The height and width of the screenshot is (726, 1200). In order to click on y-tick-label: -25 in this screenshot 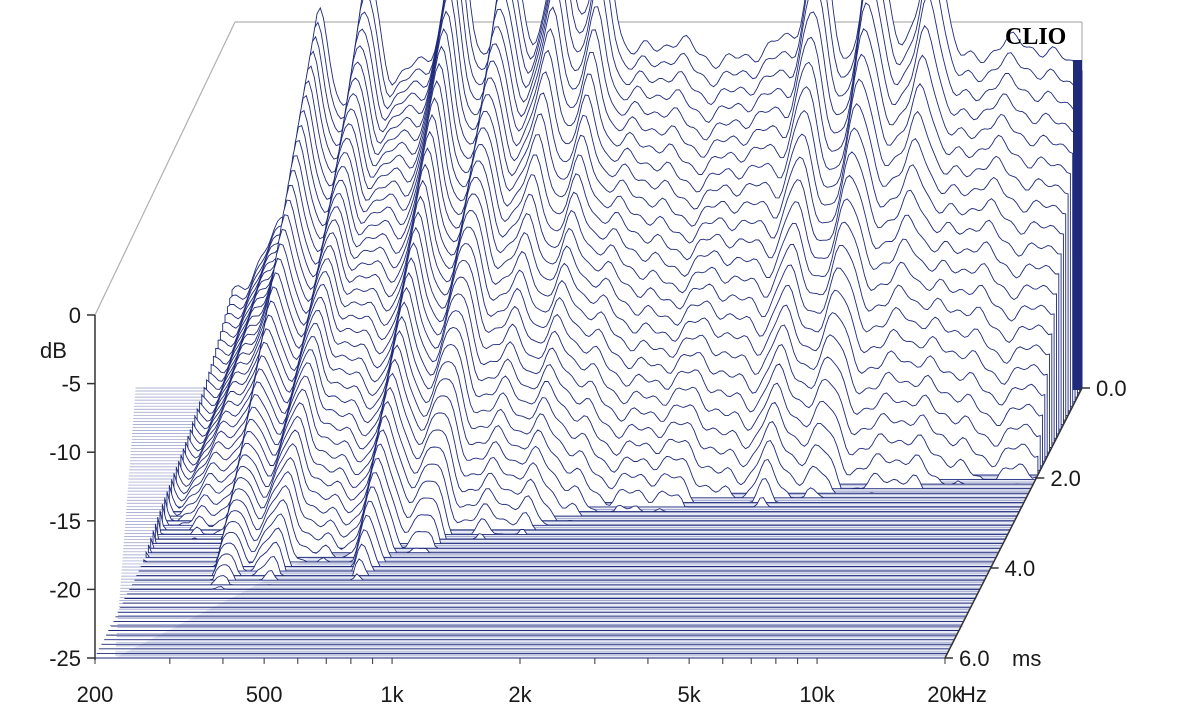, I will do `click(65, 658)`.